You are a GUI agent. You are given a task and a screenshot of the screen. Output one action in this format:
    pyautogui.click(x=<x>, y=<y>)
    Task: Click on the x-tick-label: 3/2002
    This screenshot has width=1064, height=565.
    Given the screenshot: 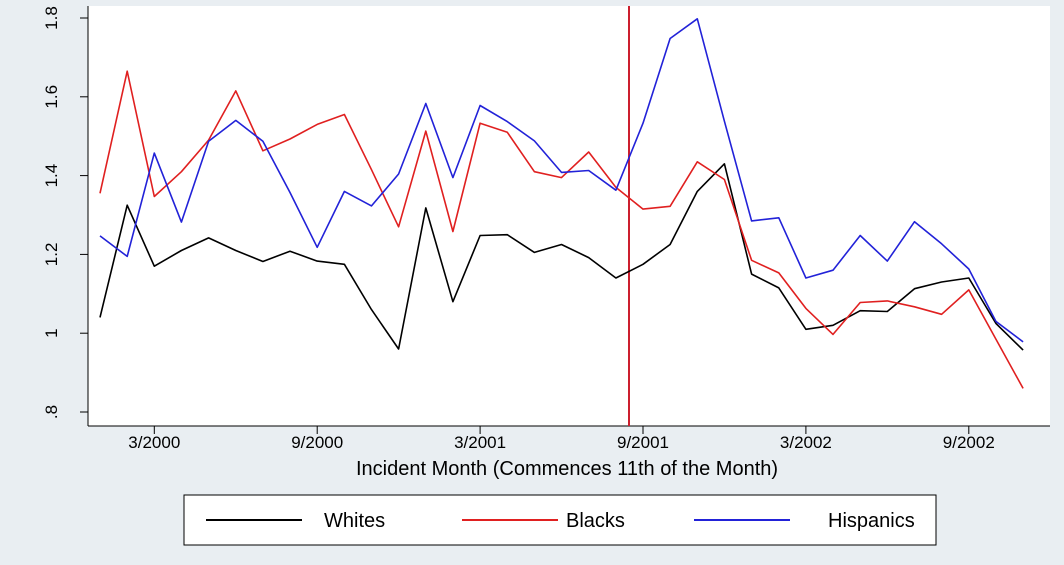 What is the action you would take?
    pyautogui.click(x=806, y=442)
    